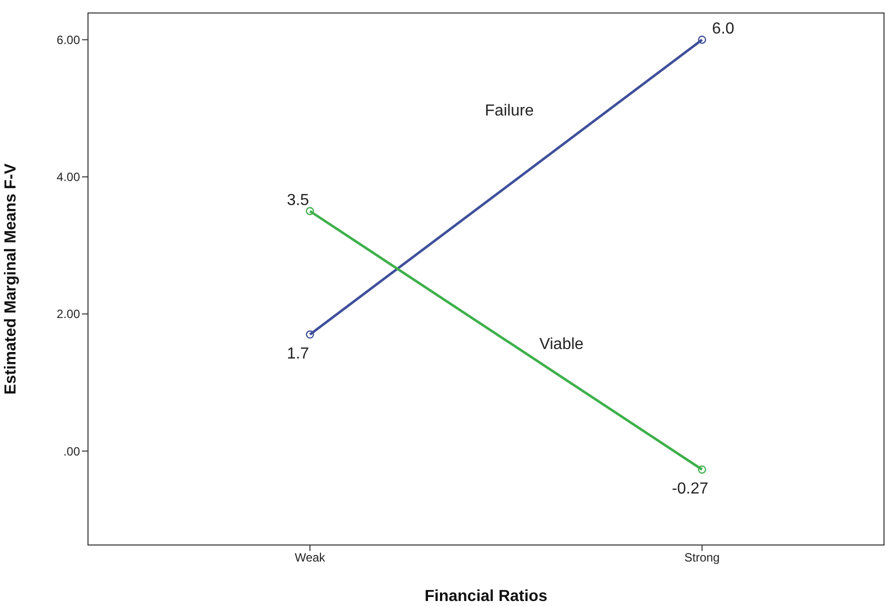 The width and height of the screenshot is (886, 606). What do you see at coordinates (11, 279) in the screenshot?
I see `y-axis-title: Estimated Marginal Means F-V` at bounding box center [11, 279].